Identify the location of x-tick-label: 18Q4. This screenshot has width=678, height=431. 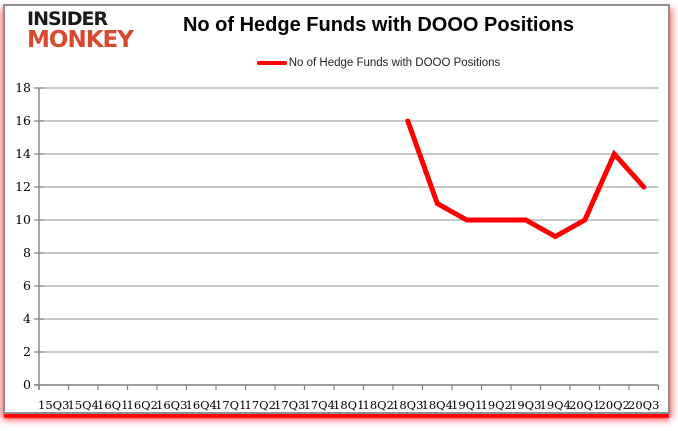
(437, 405).